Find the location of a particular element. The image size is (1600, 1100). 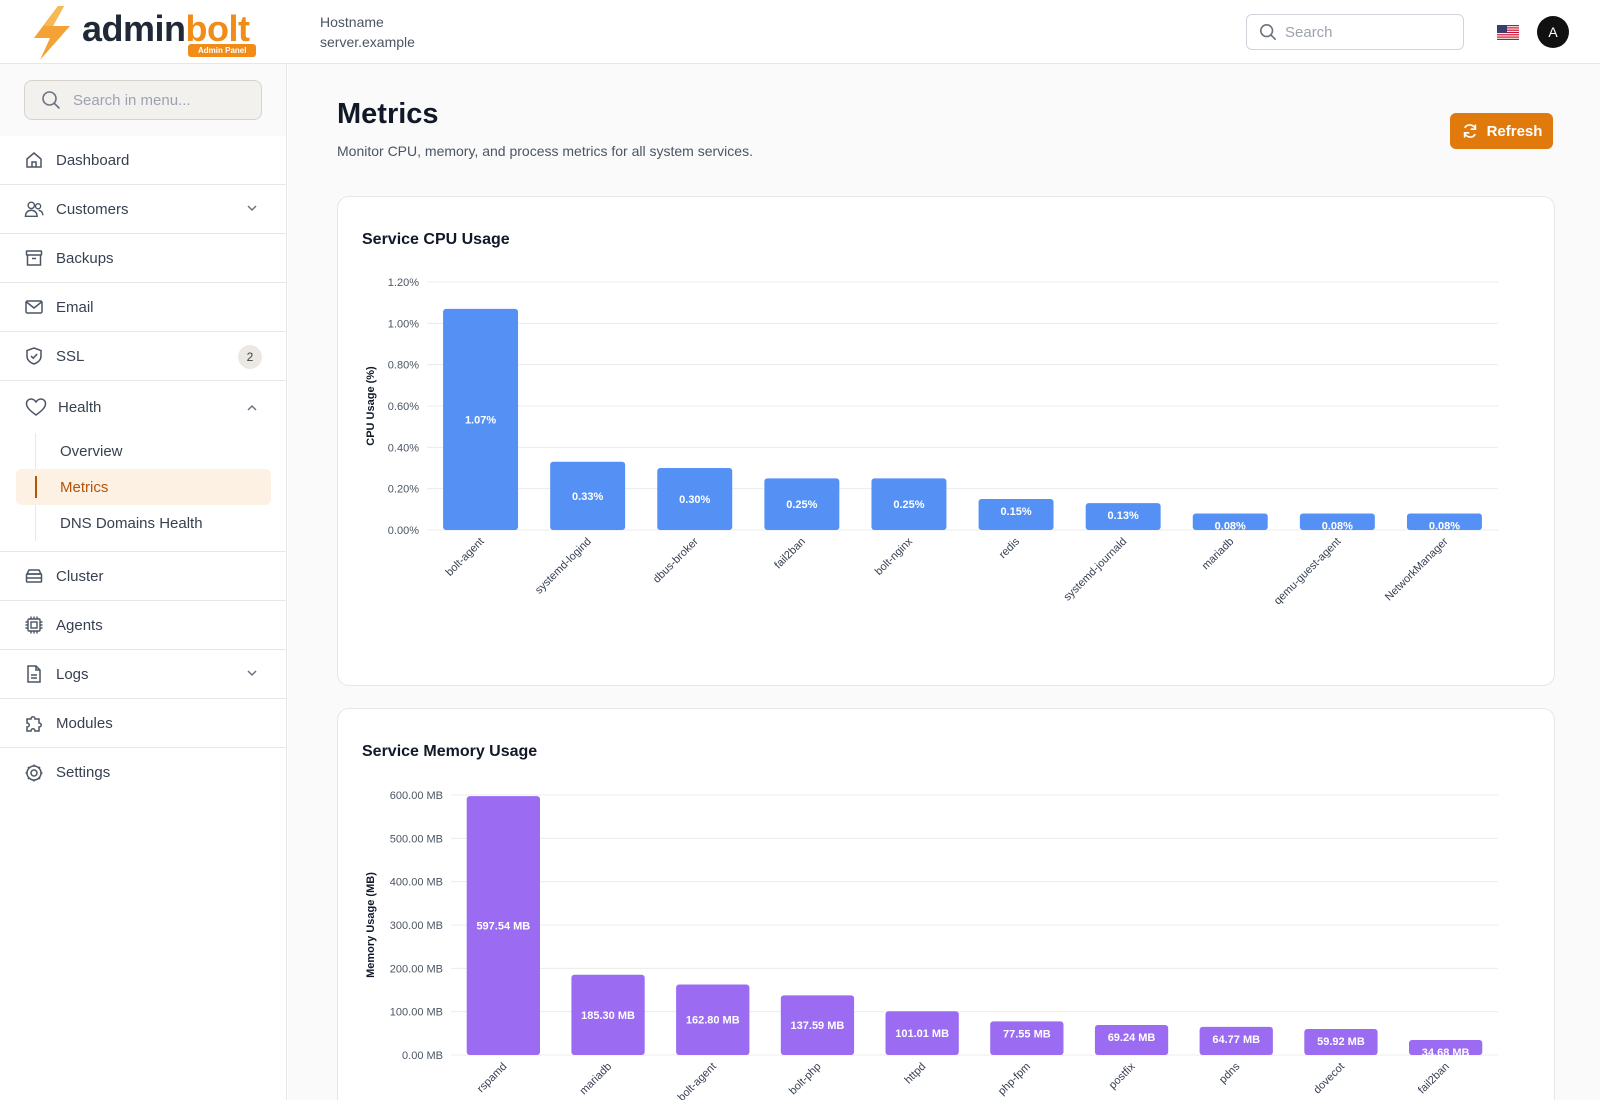

sidebar-subitem-dns-domains-health: DNS Domains Health is located at coordinates (131, 523).